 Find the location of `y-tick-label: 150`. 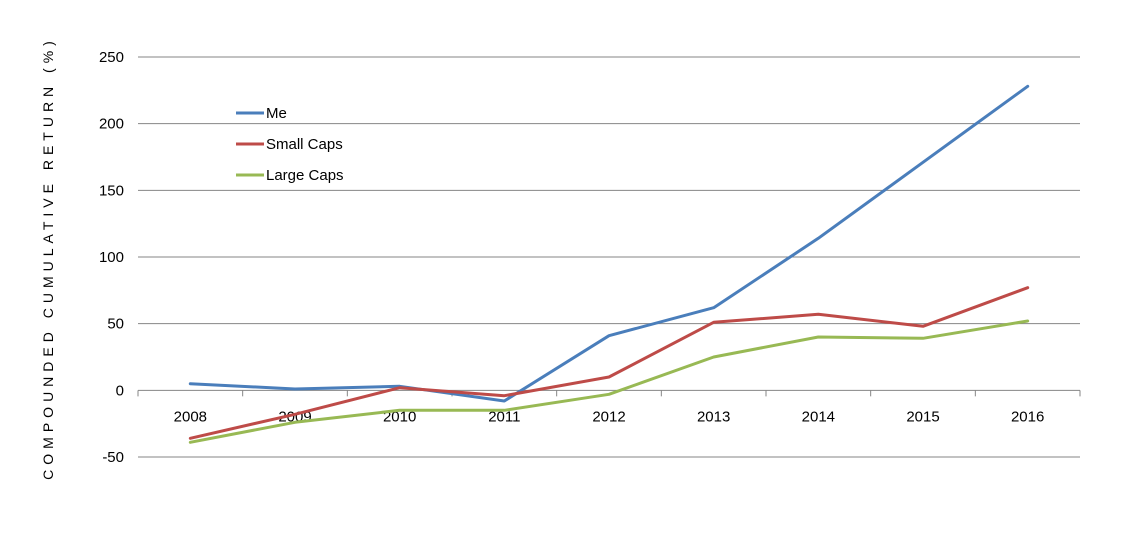

y-tick-label: 150 is located at coordinates (111, 190).